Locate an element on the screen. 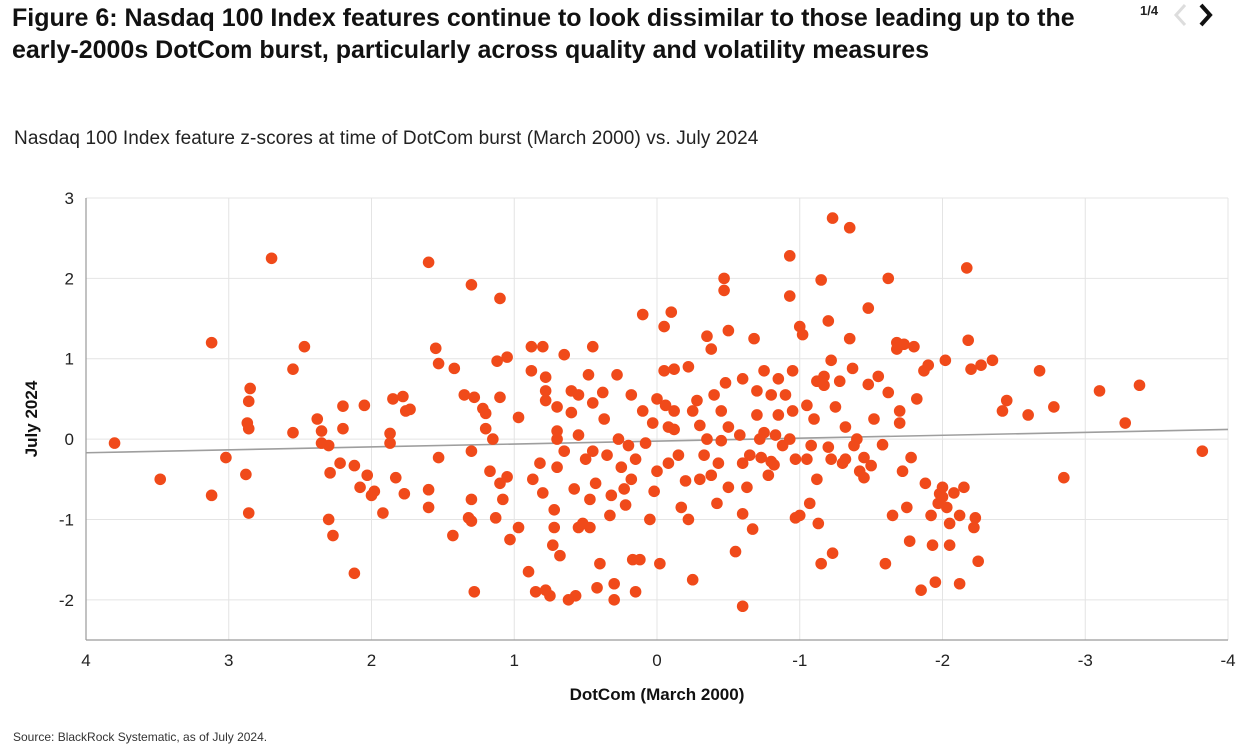  y-tick-label: 0 is located at coordinates (69, 439).